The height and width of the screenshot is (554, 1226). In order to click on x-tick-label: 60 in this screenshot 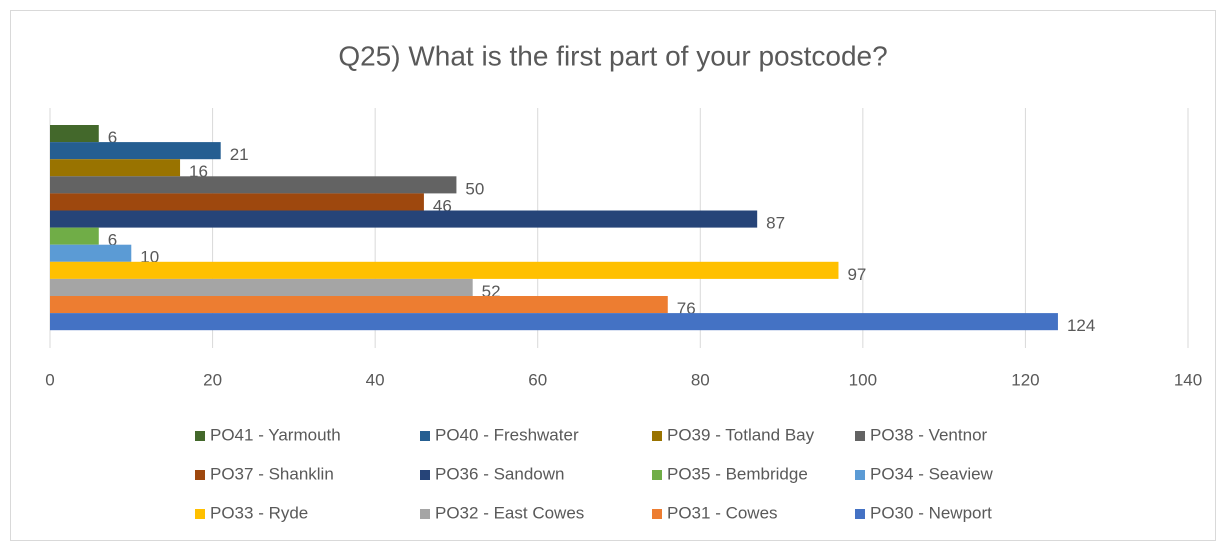, I will do `click(537, 379)`.